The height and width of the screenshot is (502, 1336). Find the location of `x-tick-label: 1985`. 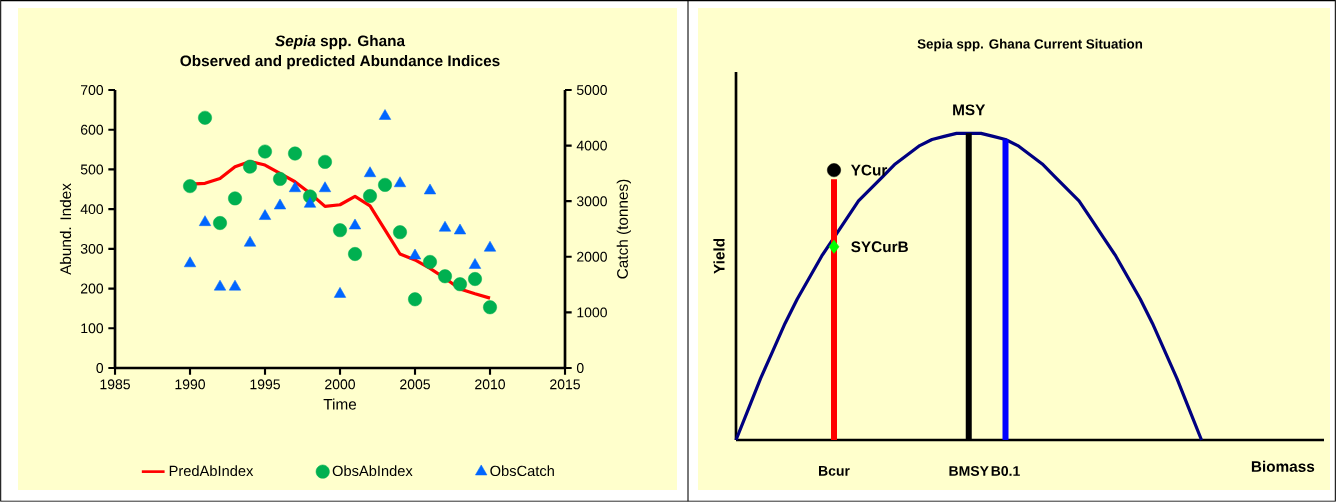

x-tick-label: 1985 is located at coordinates (115, 384).